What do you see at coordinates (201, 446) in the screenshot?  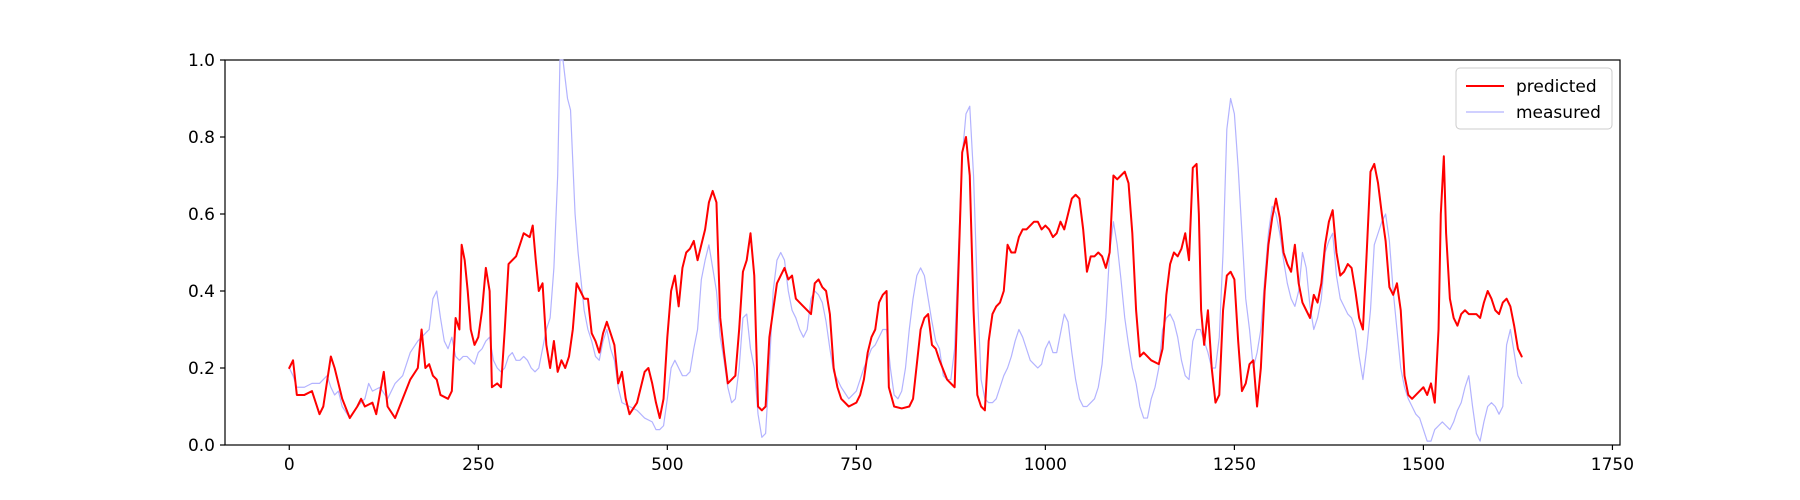 I see `y-tick-label: 0.0` at bounding box center [201, 446].